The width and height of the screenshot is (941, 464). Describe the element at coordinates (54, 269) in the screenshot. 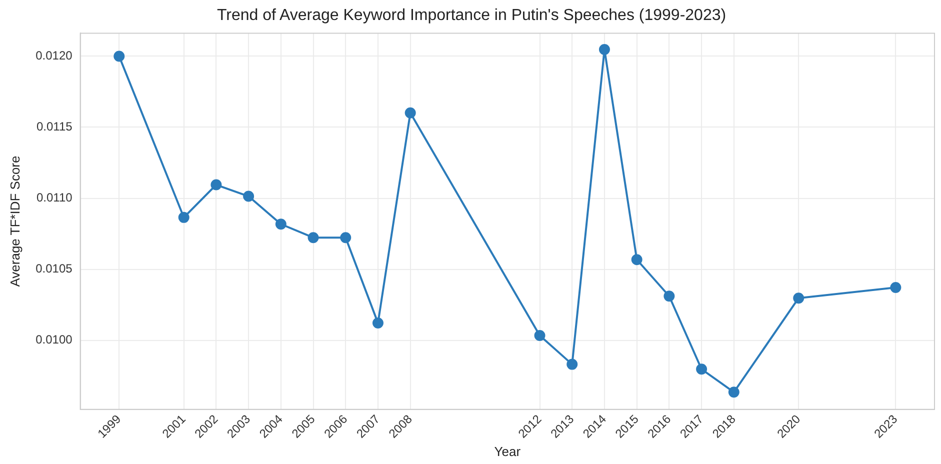

I see `y-tick-label: 0.0105` at that location.